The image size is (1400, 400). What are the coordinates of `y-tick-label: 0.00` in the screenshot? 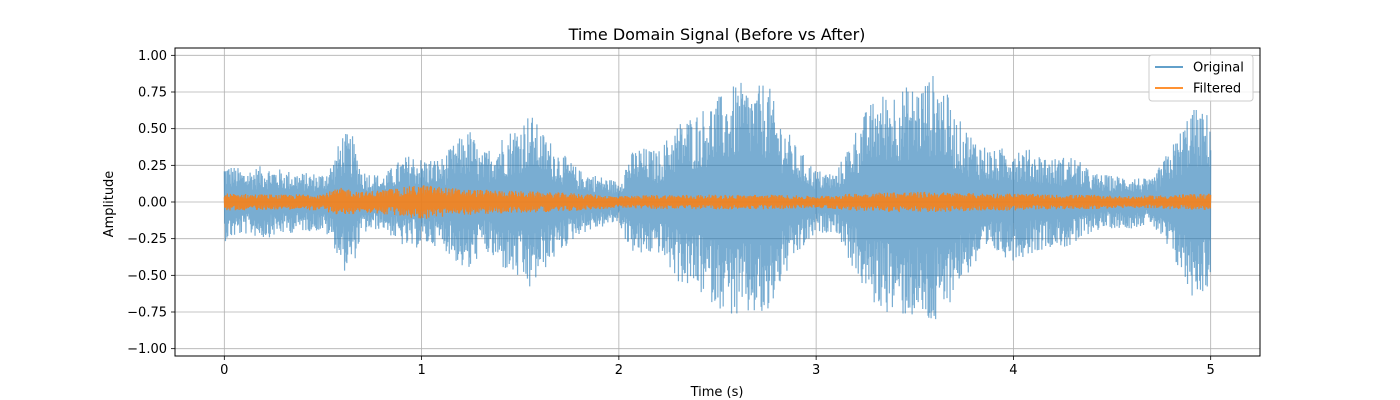 It's located at (152, 203).